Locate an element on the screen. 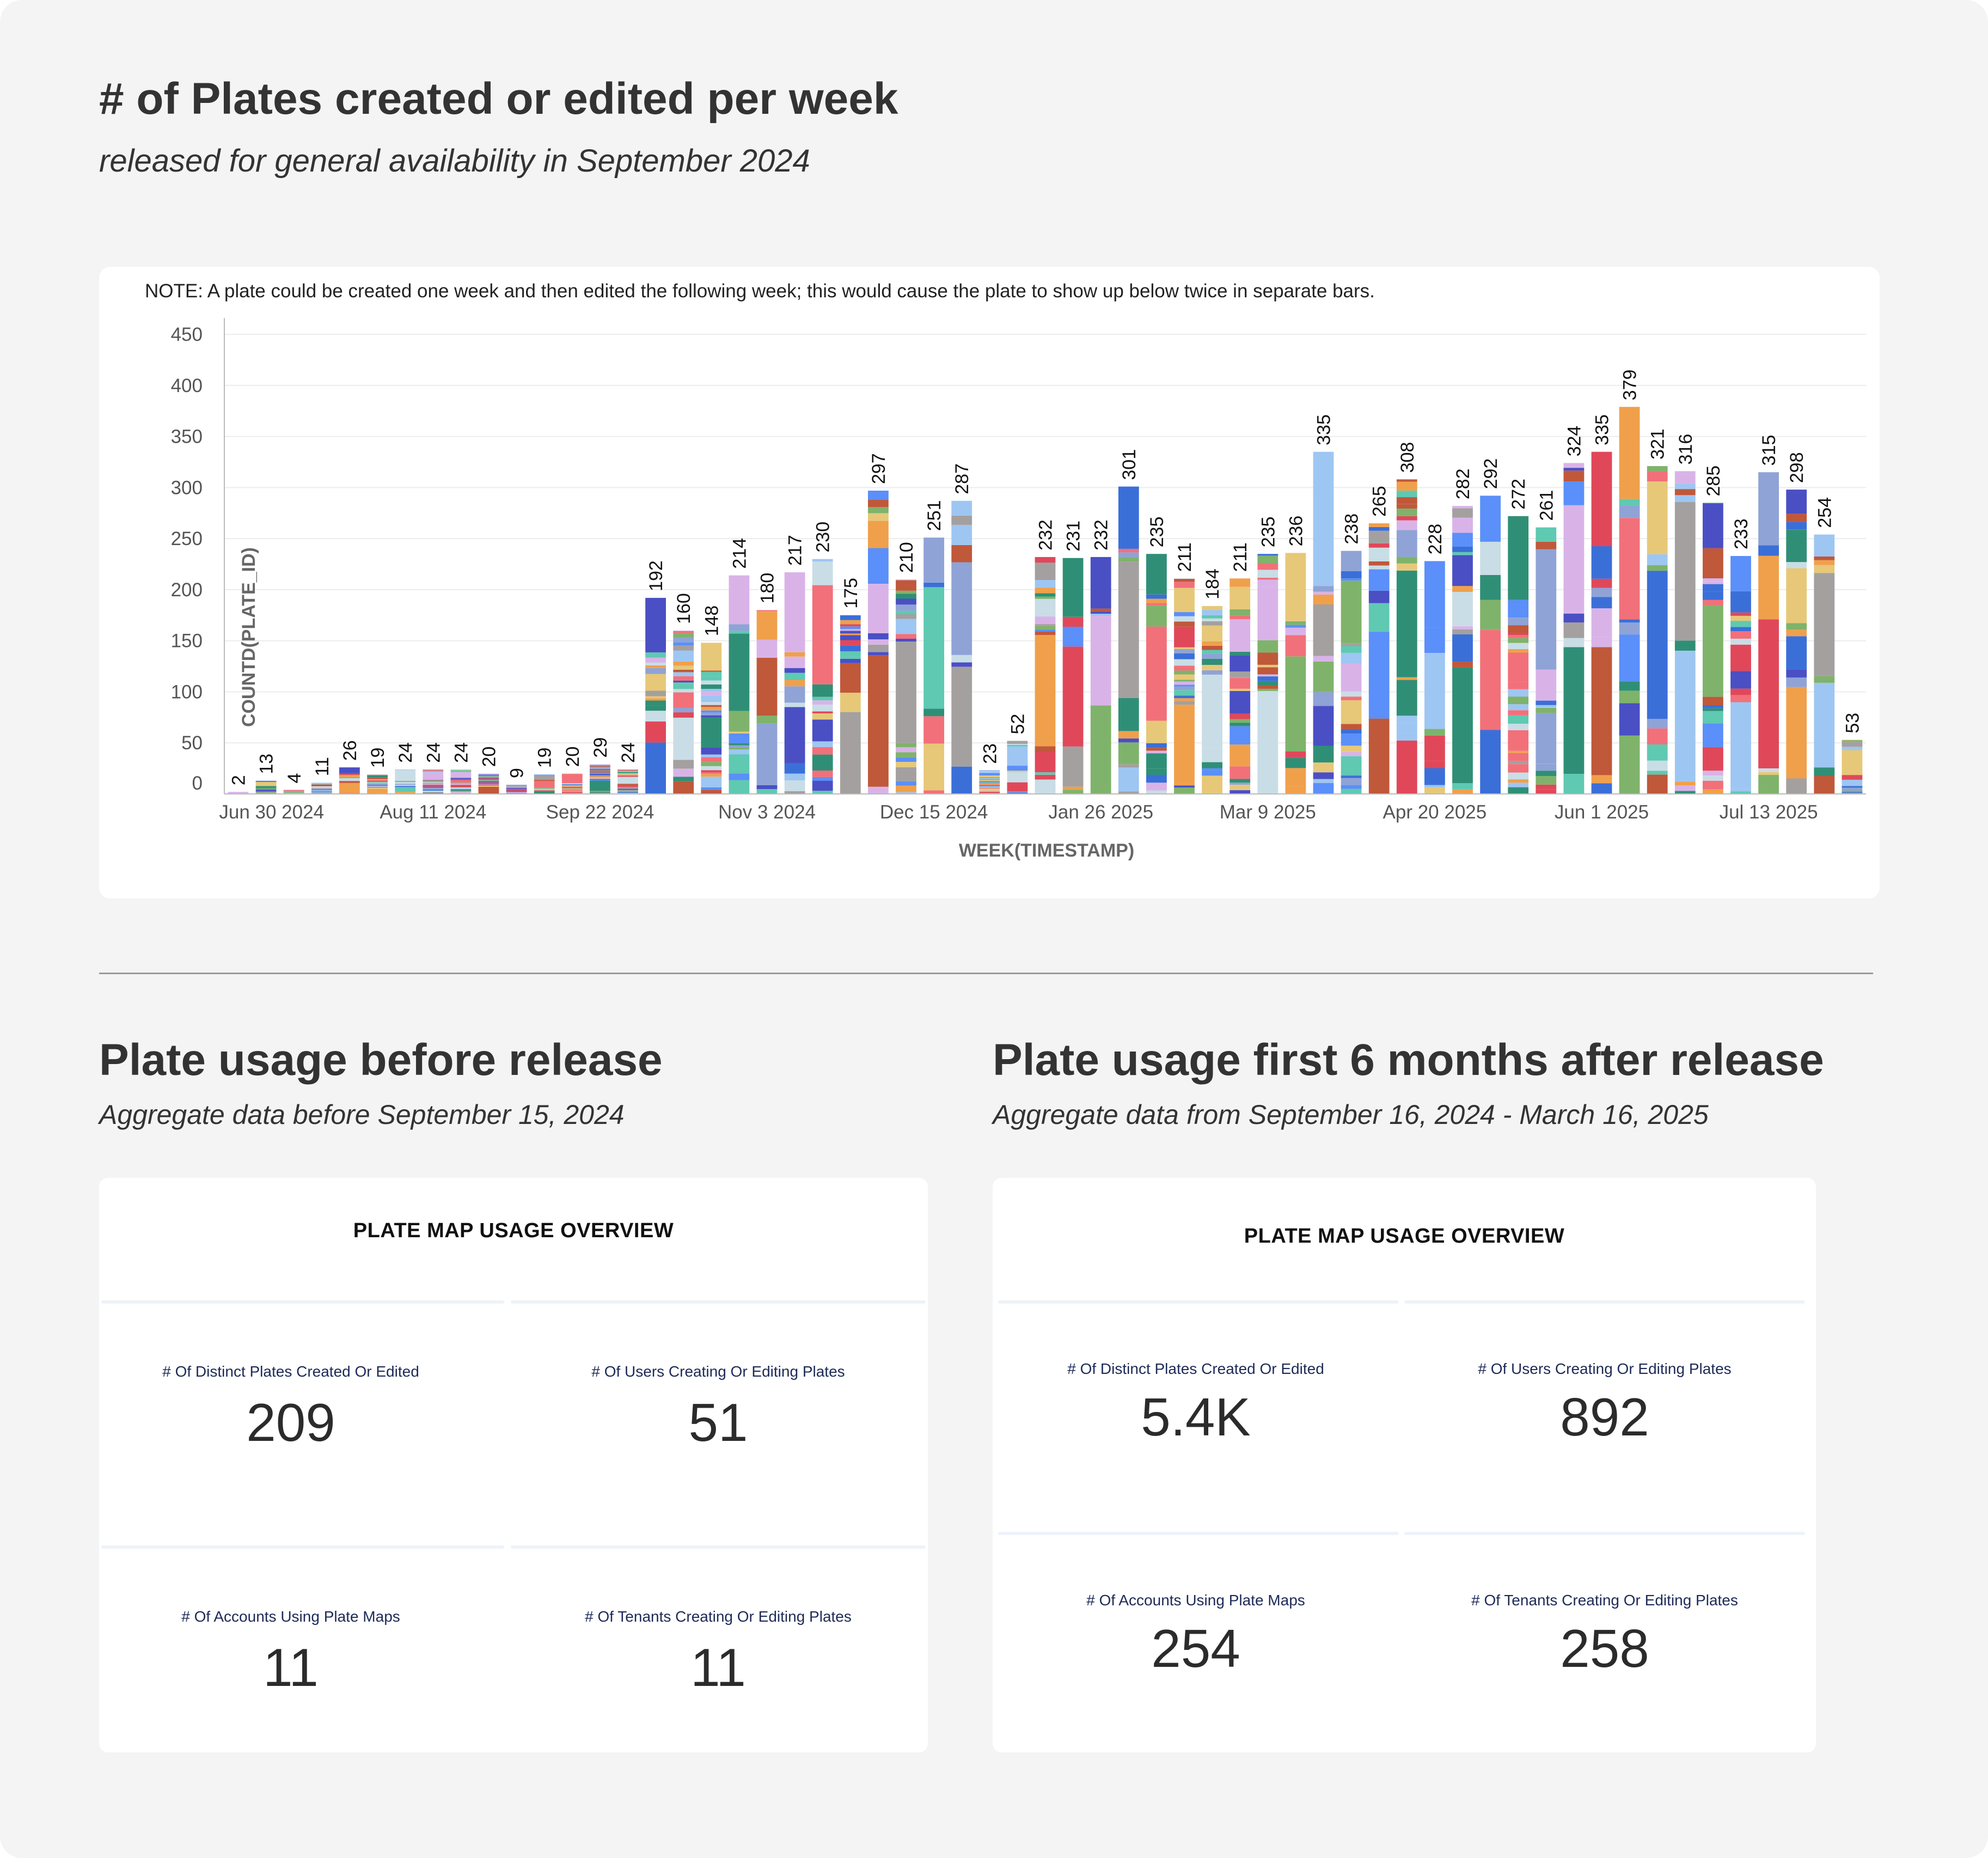  data-label: 4 is located at coordinates (295, 778).